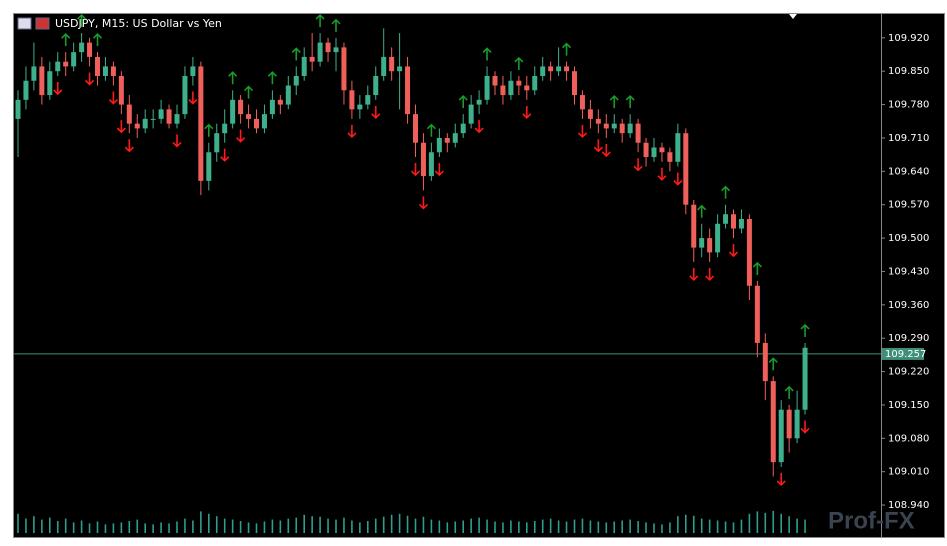  I want to click on y-tick-label: 109.080, so click(908, 438).